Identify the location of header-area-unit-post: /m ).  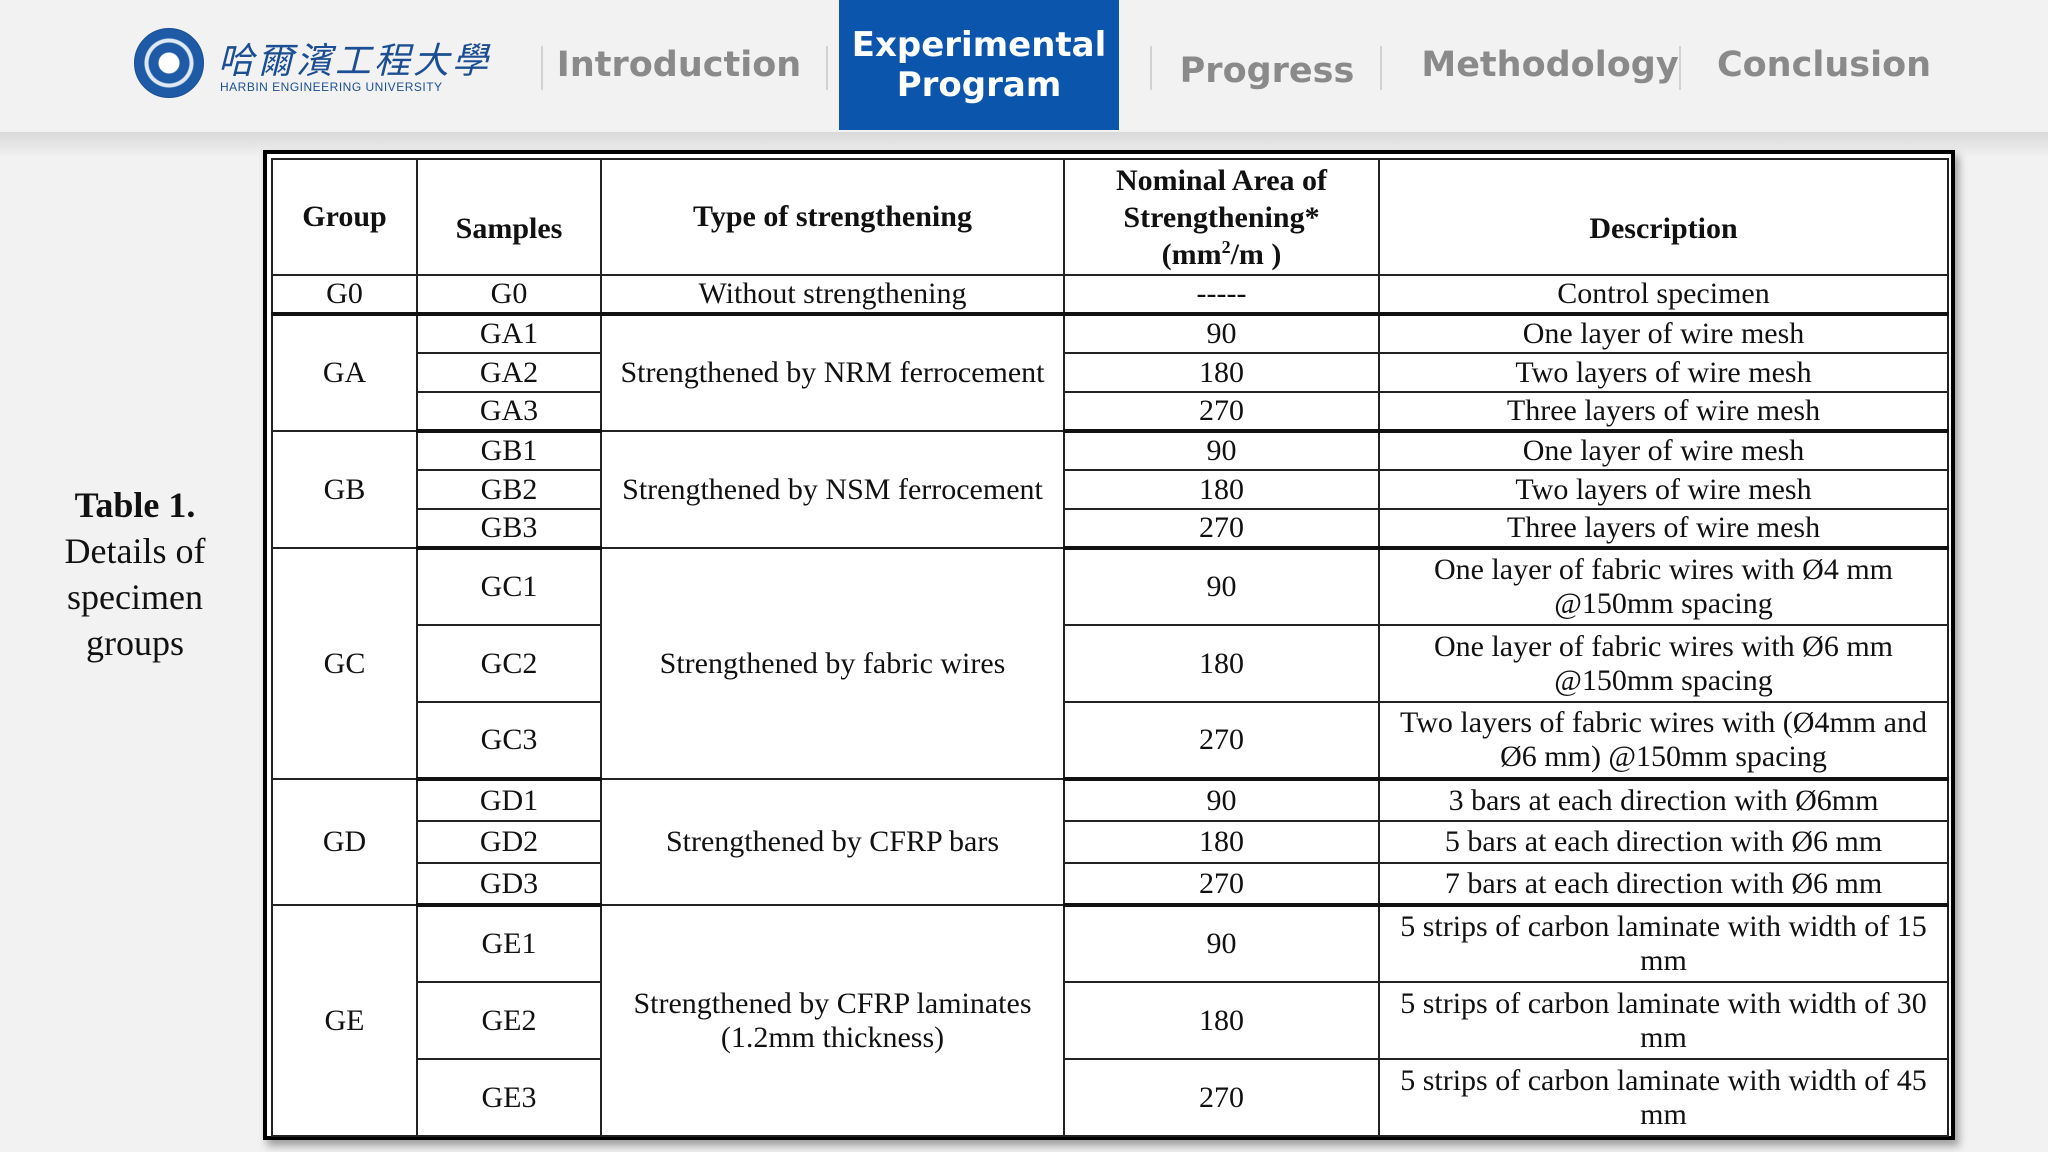
(1256, 254).